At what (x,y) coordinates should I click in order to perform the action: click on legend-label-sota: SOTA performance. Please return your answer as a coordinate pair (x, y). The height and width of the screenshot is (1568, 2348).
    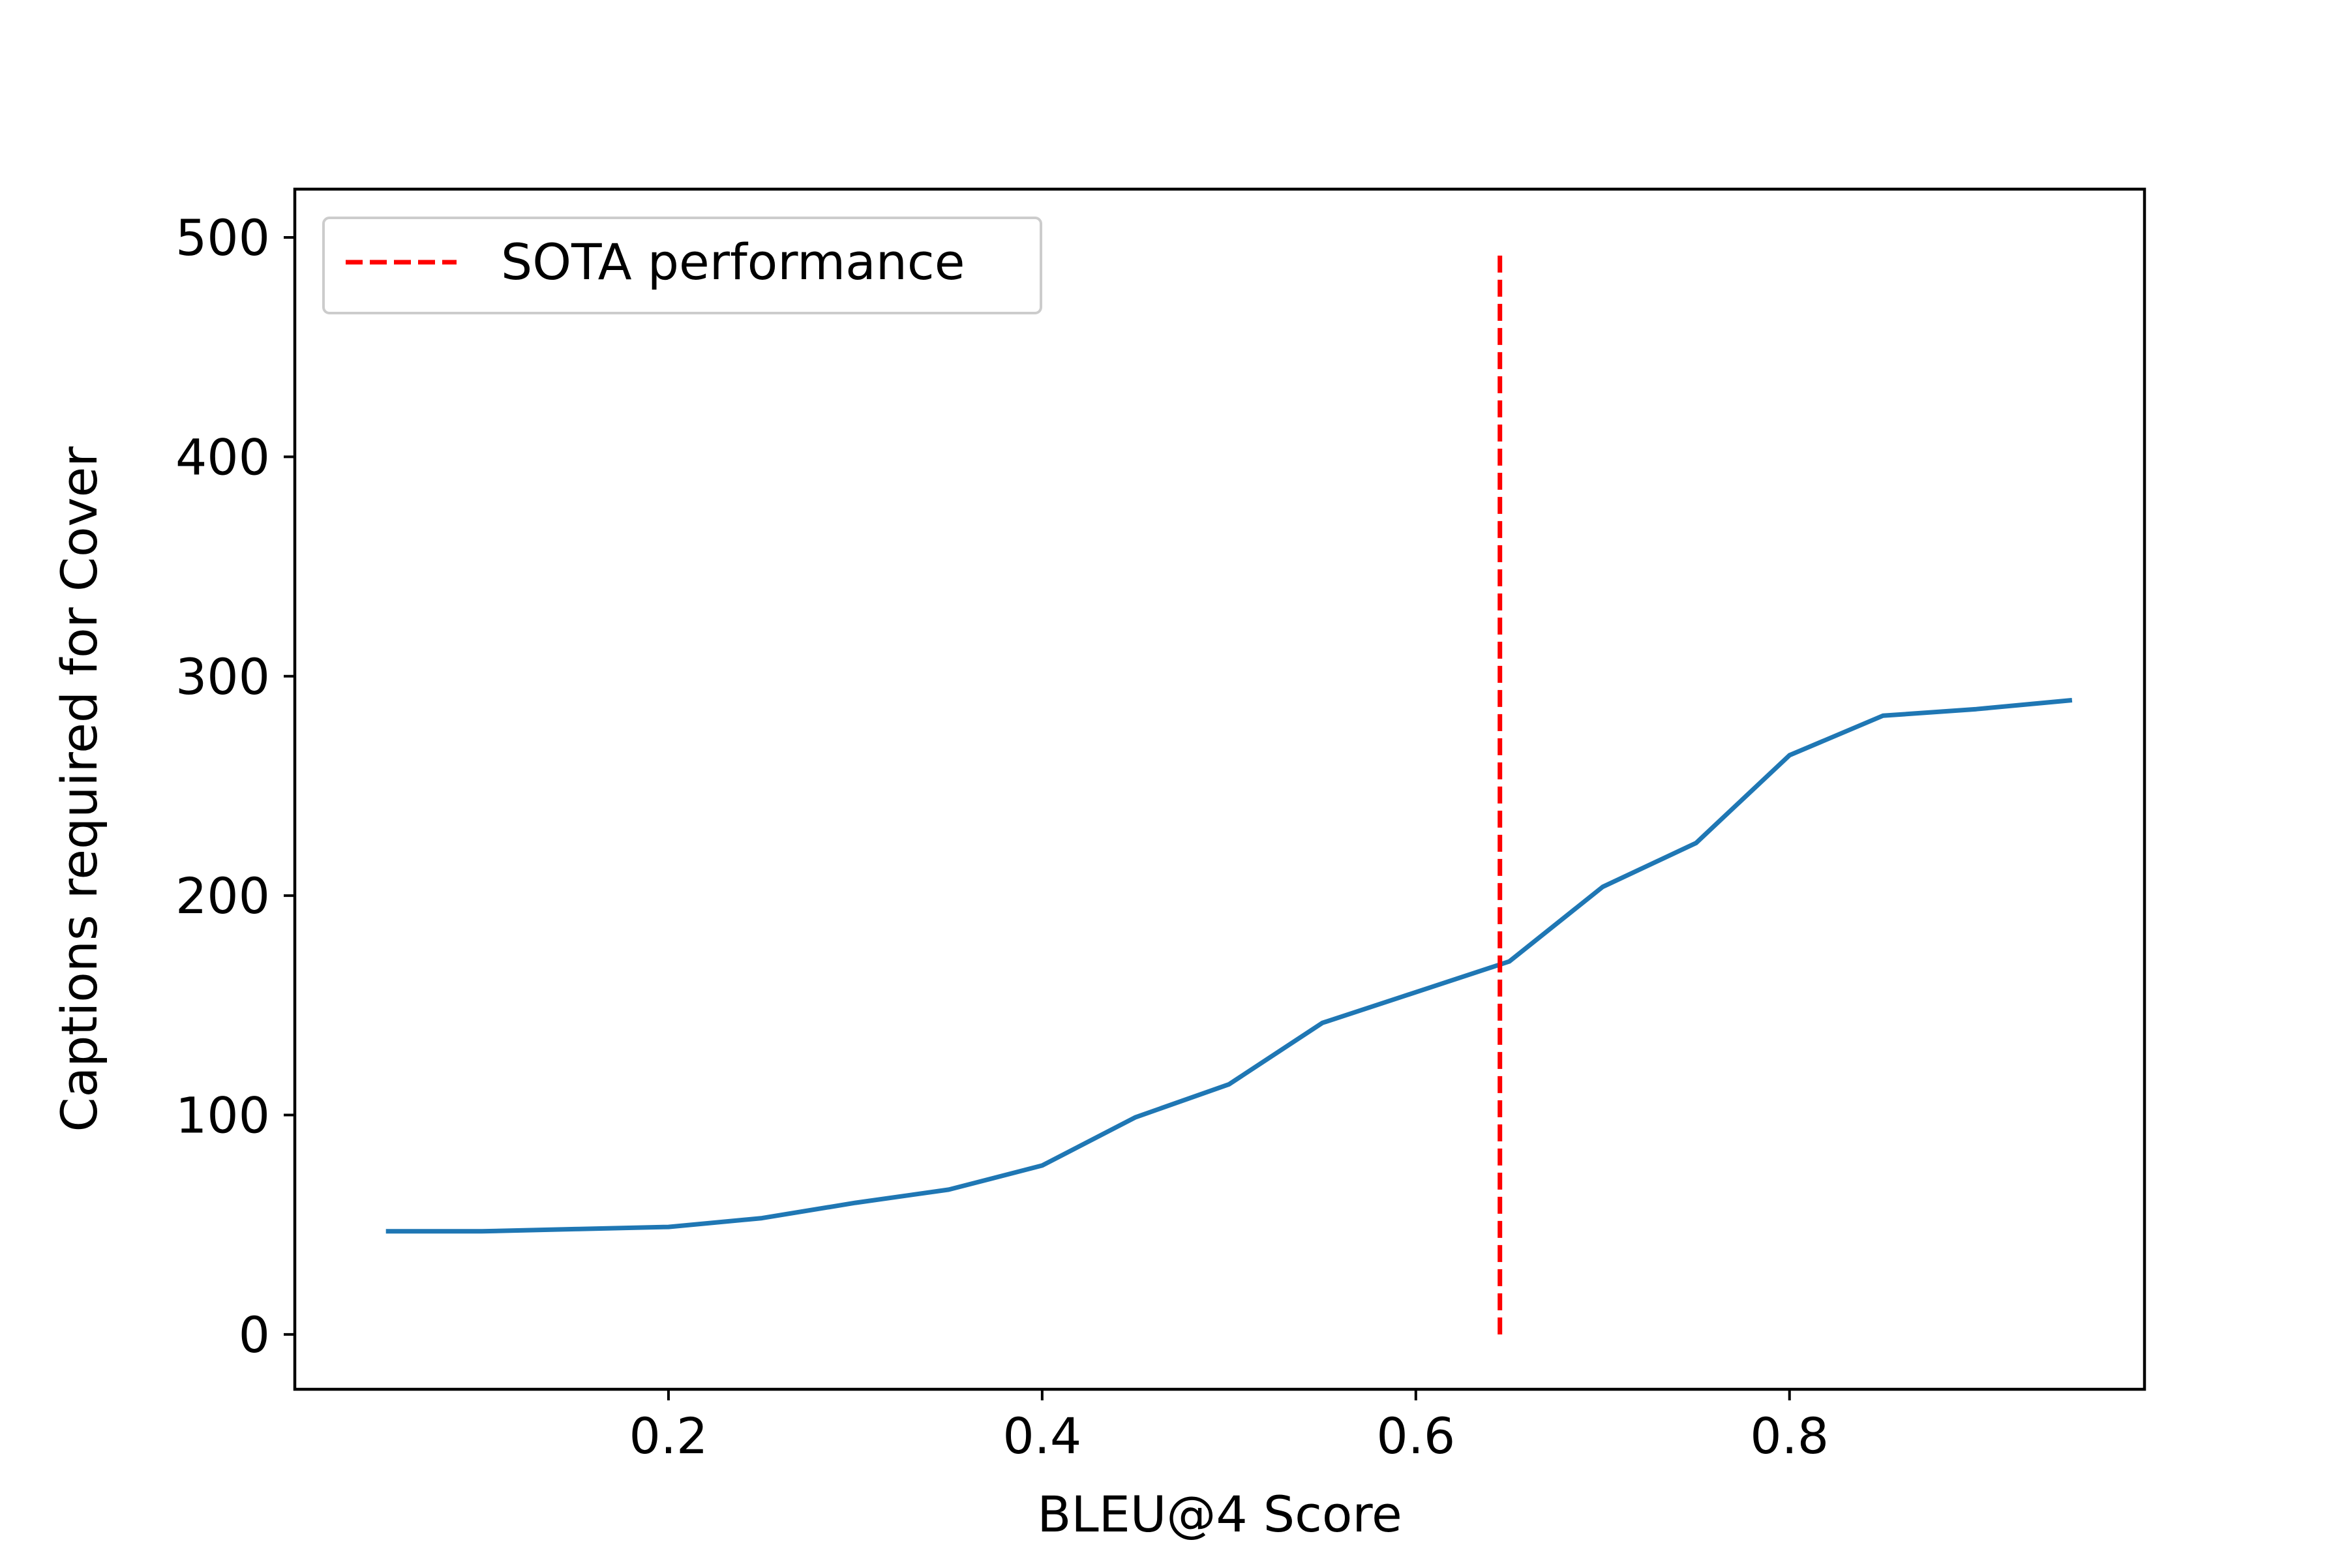
    Looking at the image, I should click on (733, 262).